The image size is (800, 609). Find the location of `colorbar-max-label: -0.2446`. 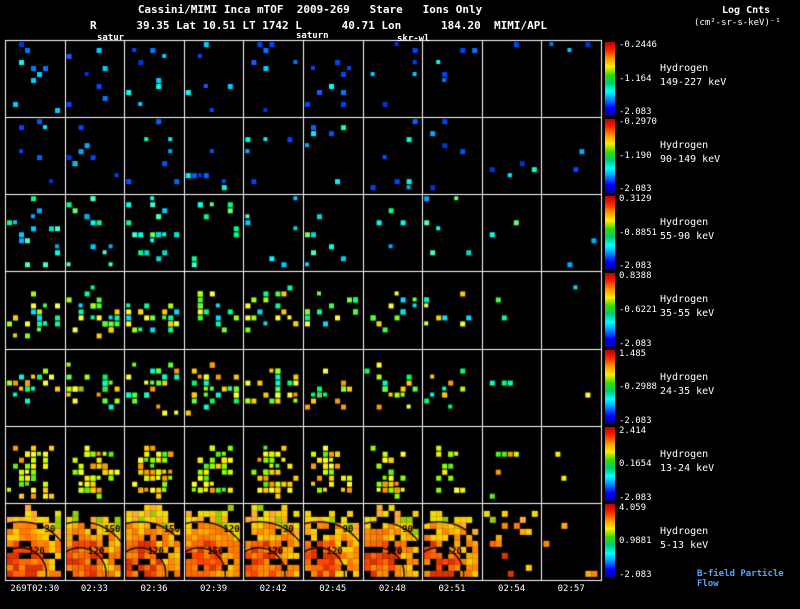

colorbar-max-label: -0.2446 is located at coordinates (638, 45).